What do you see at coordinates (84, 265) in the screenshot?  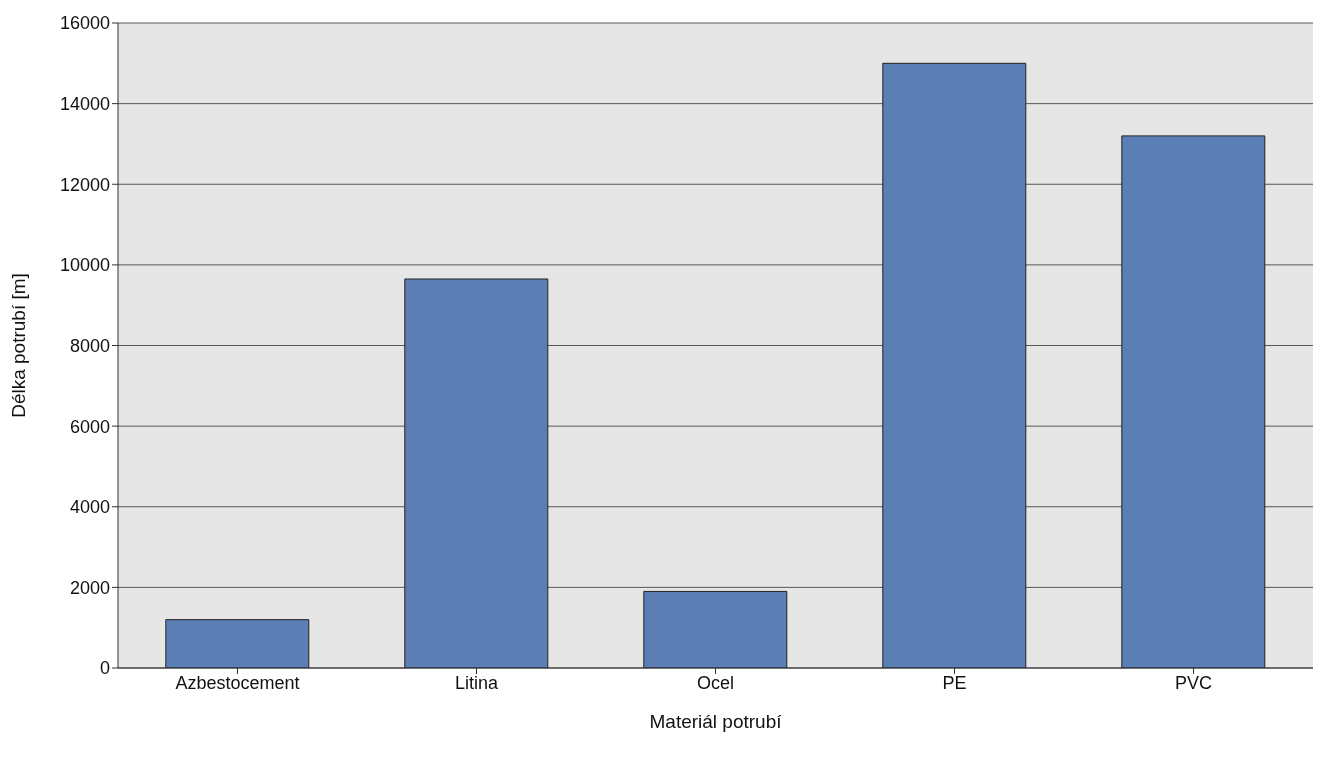 I see `y-tick-label: 10000` at bounding box center [84, 265].